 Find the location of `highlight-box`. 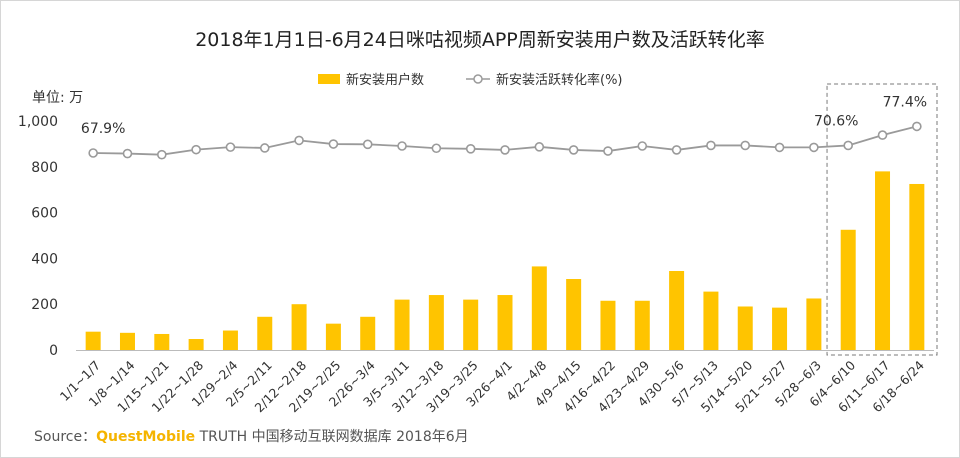

highlight-box is located at coordinates (882, 219).